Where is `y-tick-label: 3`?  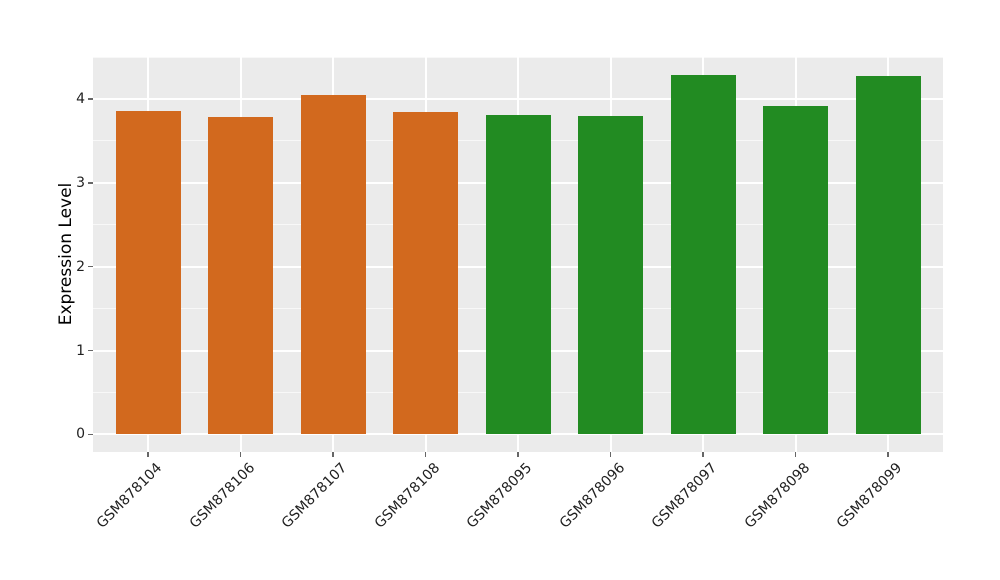
y-tick-label: 3 is located at coordinates (80, 182).